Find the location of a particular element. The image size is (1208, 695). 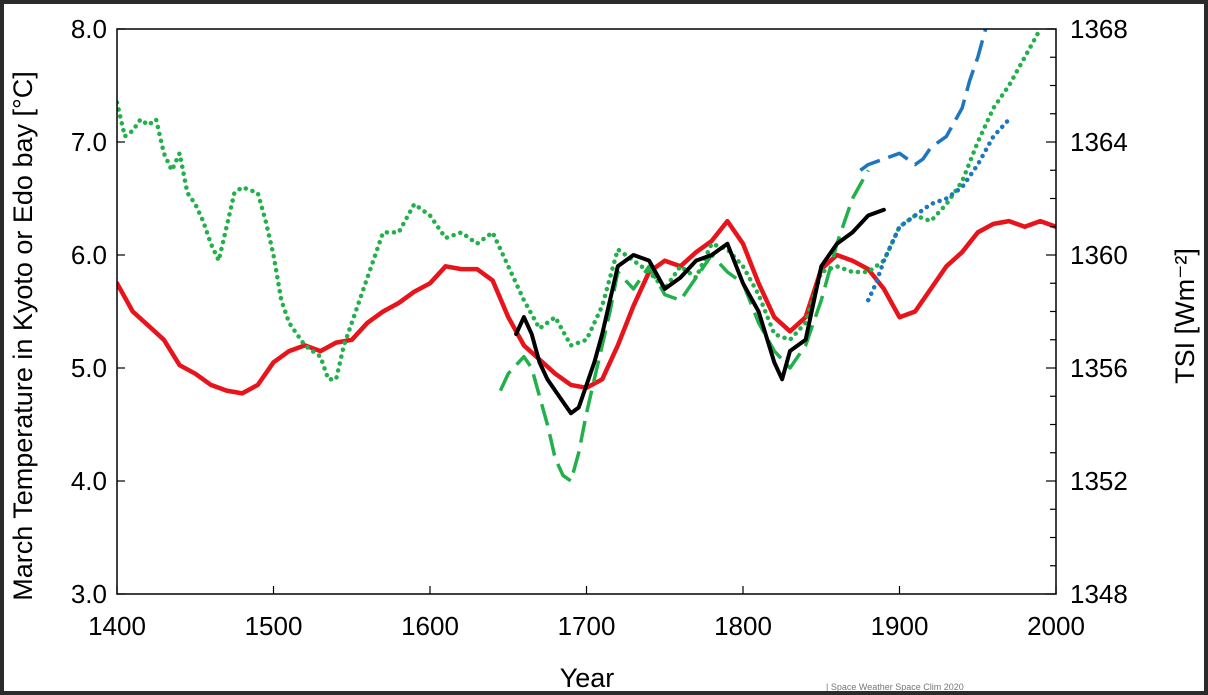

y-left-tick-label: 6.0 is located at coordinates (89, 255).